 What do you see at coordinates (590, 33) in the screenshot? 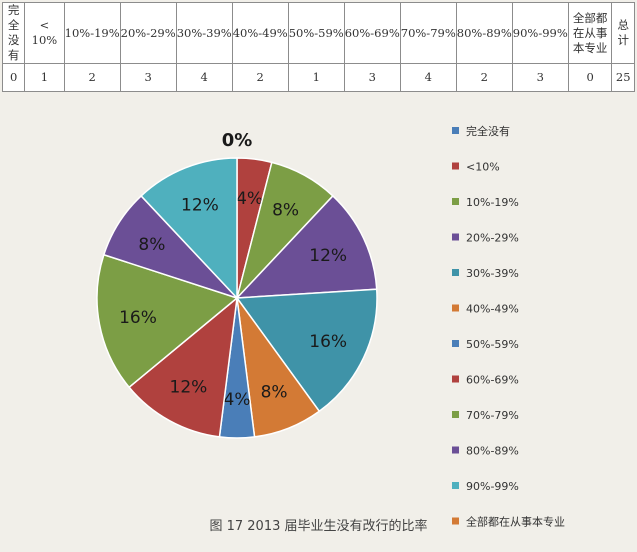
I see `header-cell: 全部都在从事本专业` at bounding box center [590, 33].